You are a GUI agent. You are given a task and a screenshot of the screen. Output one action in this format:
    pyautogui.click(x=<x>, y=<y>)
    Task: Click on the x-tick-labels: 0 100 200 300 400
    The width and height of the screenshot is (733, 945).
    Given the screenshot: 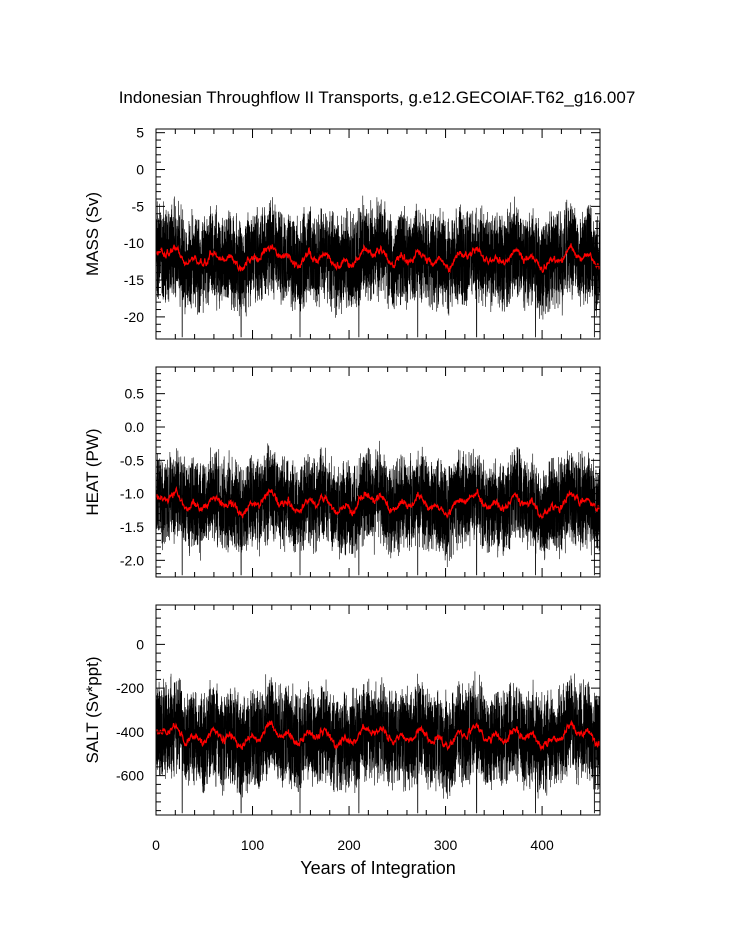 What is the action you would take?
    pyautogui.click(x=353, y=845)
    